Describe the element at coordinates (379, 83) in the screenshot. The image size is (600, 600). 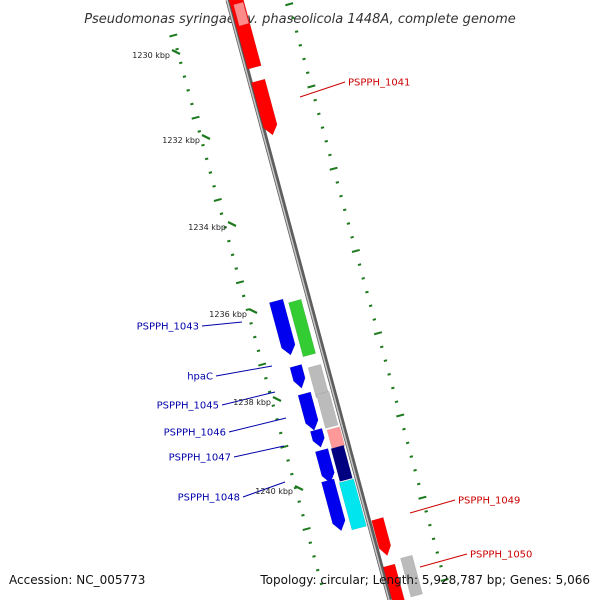
I see `gene-label: PSPPH_1041` at that location.